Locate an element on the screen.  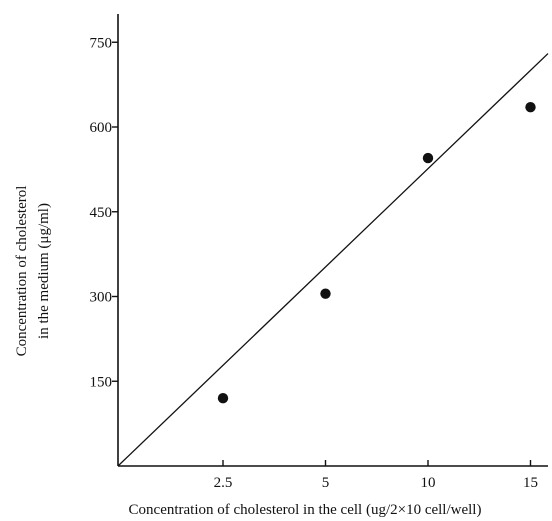
data-point-2.5 is located at coordinates (223, 398).